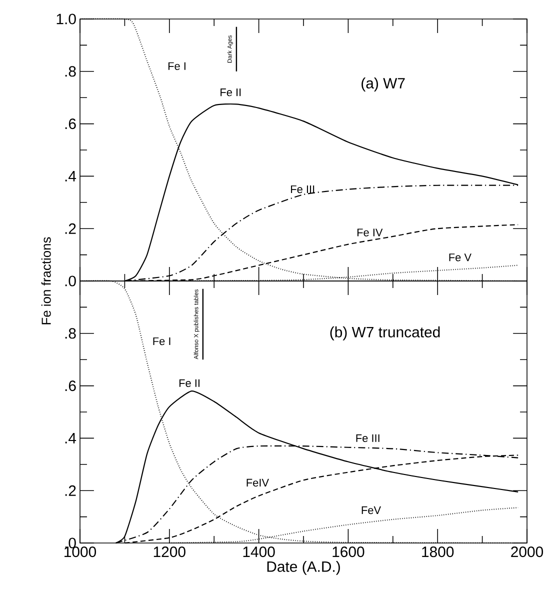  Describe the element at coordinates (170, 552) in the screenshot. I see `x-tick-label: 1200` at that location.